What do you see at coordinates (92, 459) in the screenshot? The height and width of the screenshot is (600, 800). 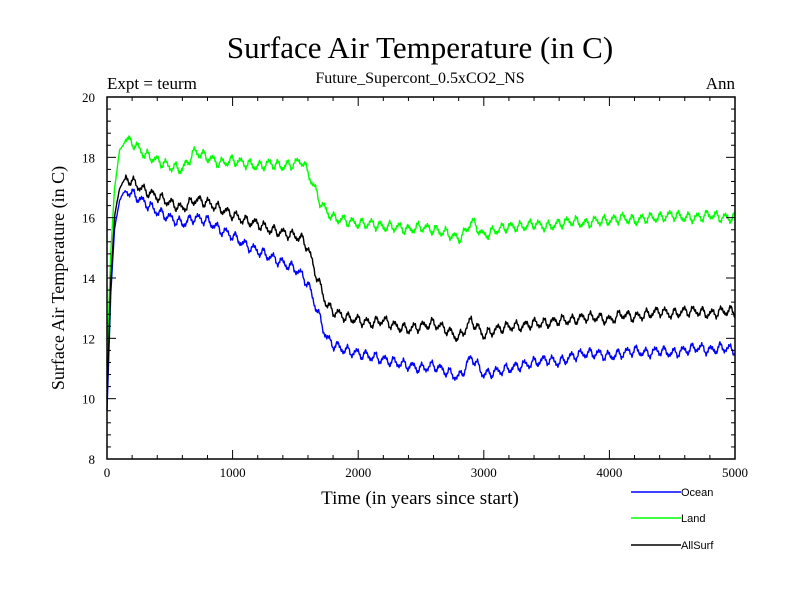 I see `y-tick-label: 8` at bounding box center [92, 459].